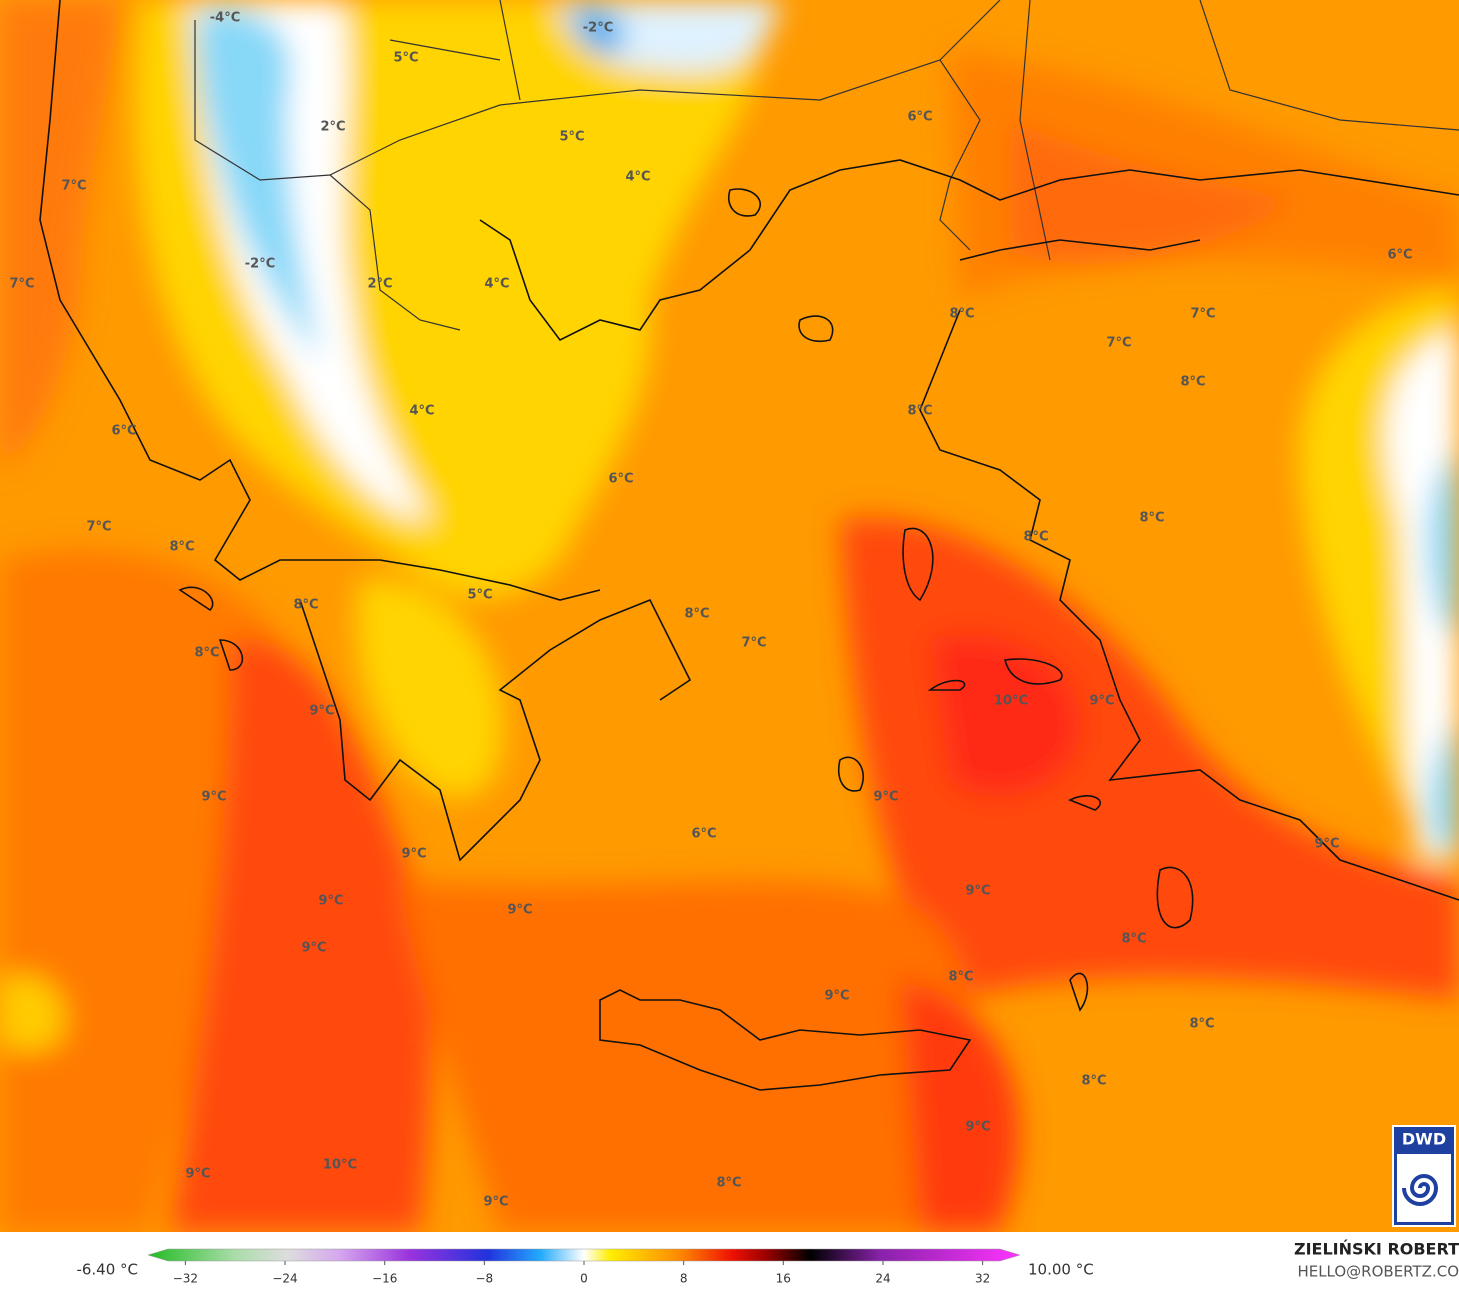 This screenshot has width=1459, height=1291. Describe the element at coordinates (882, 1279) in the screenshot. I see `colorbar-tick-label: 24` at that location.